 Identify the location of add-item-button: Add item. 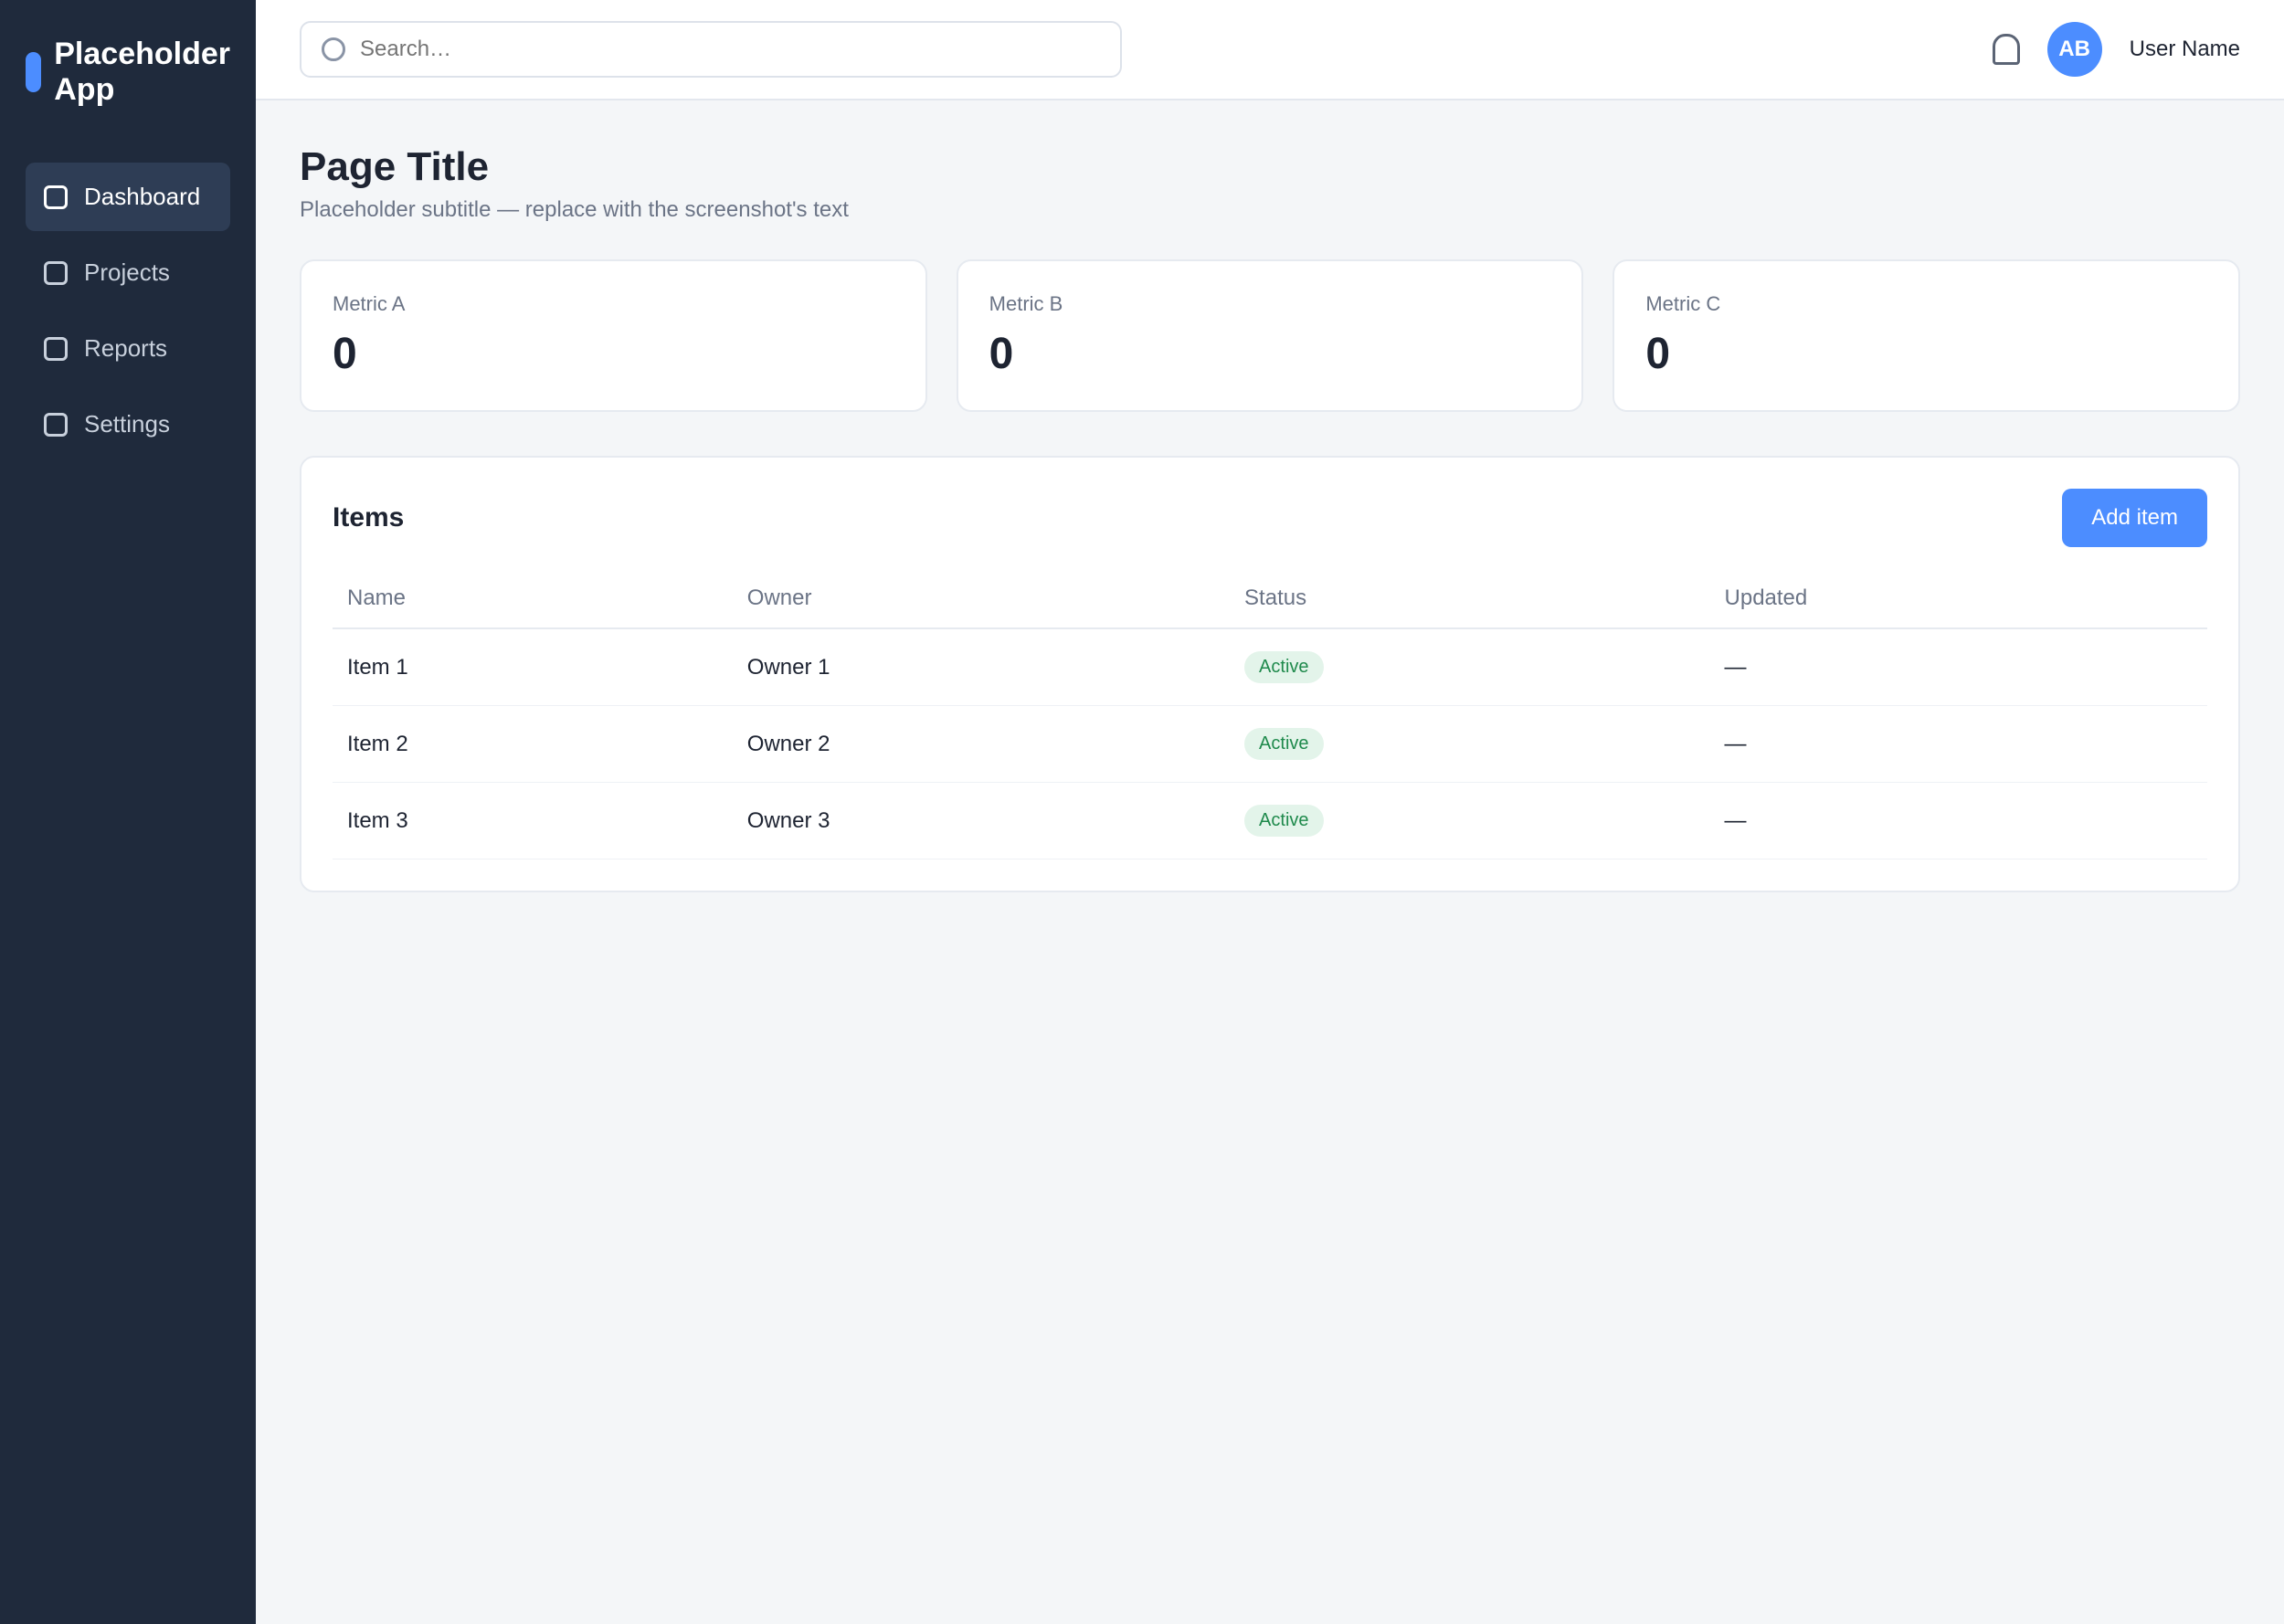
(2134, 518).